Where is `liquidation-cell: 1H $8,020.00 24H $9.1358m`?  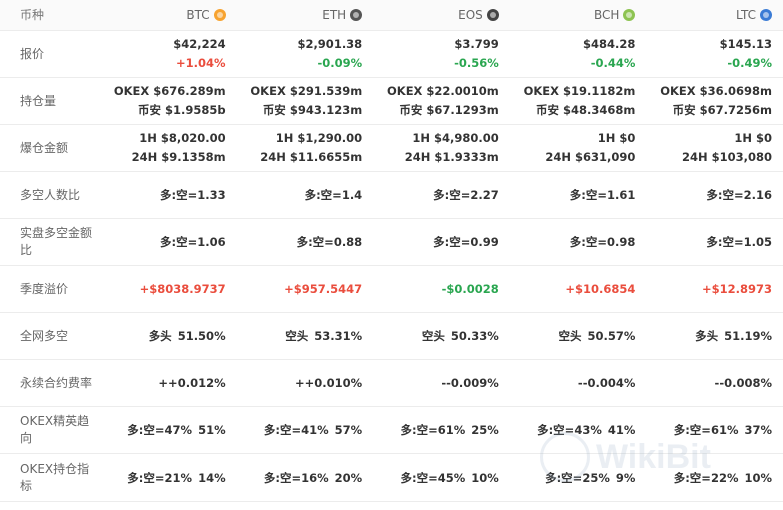 liquidation-cell: 1H $8,020.00 24H $9.1358m is located at coordinates (168, 148).